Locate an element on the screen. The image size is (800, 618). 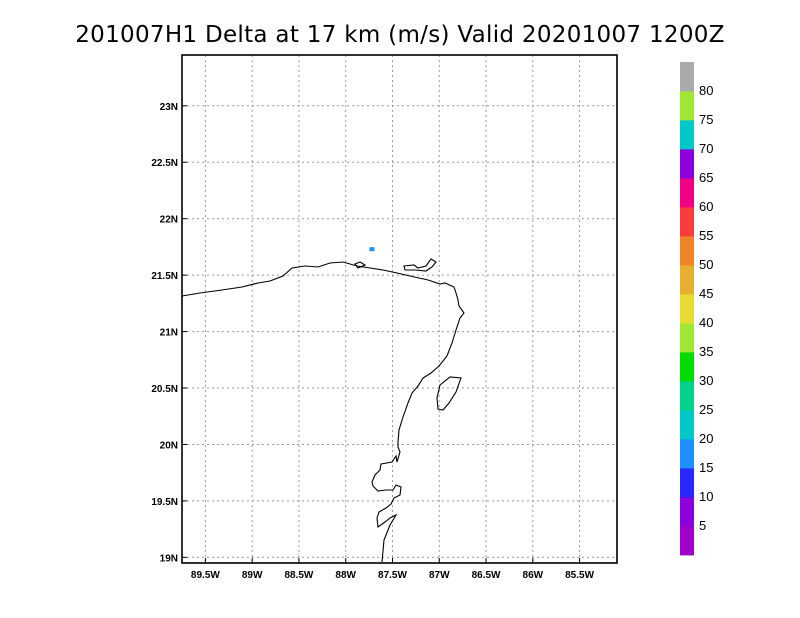
y-tick-label: 20.5N is located at coordinates (164, 389).